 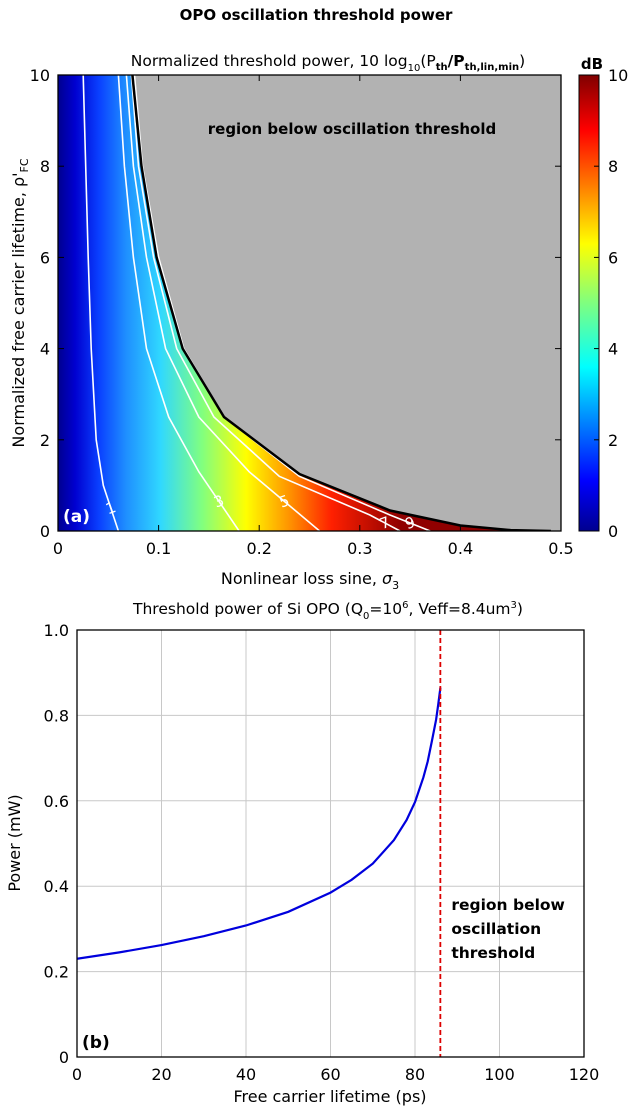 What do you see at coordinates (96, 1043) in the screenshot?
I see `panel-b-label: (b)` at bounding box center [96, 1043].